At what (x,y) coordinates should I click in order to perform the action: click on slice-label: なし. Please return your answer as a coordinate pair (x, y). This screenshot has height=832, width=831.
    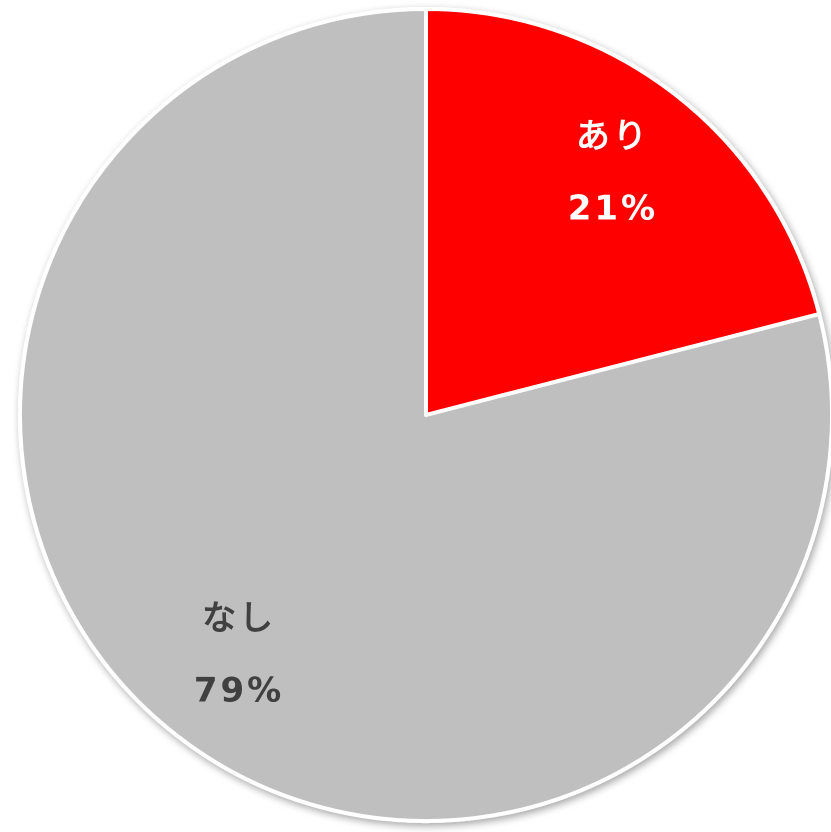
    Looking at the image, I should click on (239, 618).